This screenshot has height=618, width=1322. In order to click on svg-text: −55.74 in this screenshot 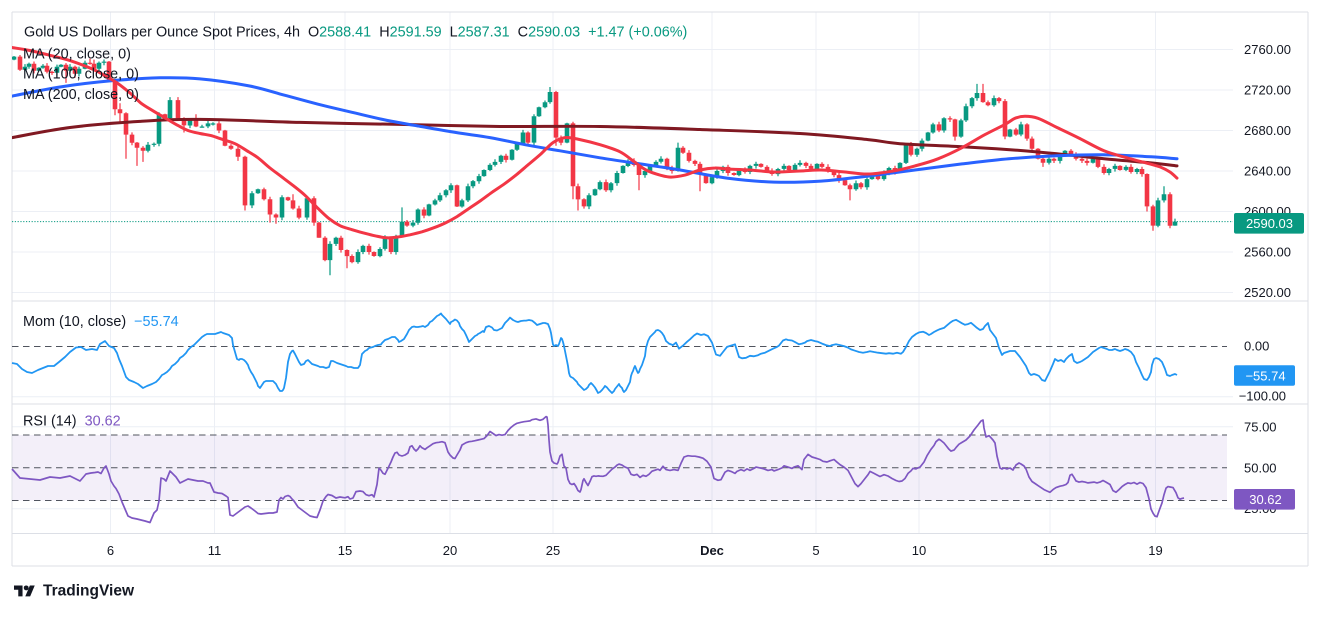, I will do `click(1265, 375)`.